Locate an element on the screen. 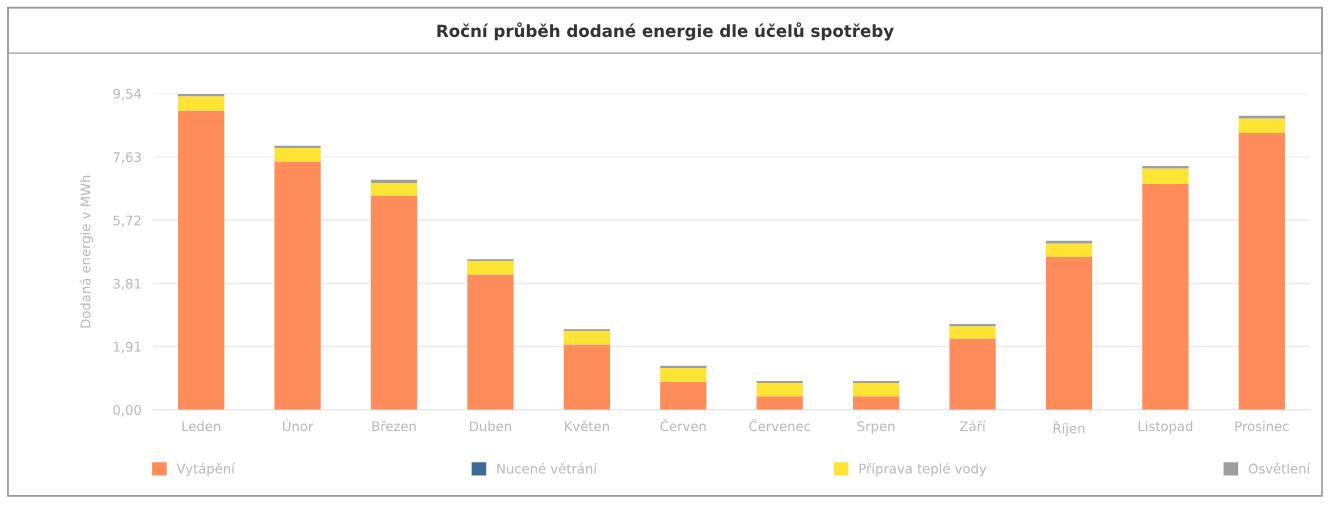 The height and width of the screenshot is (506, 1330). x-tick-label: Říjen is located at coordinates (1069, 428).